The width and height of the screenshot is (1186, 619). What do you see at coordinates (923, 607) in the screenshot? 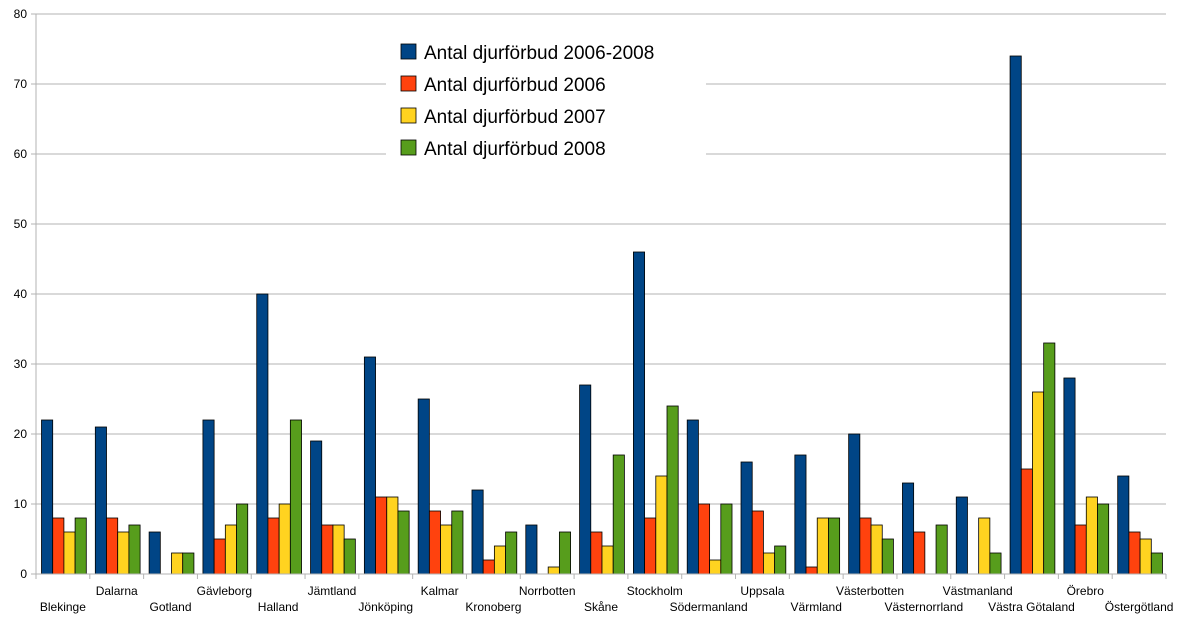
I see `x-category-label: Västernorrland` at bounding box center [923, 607].